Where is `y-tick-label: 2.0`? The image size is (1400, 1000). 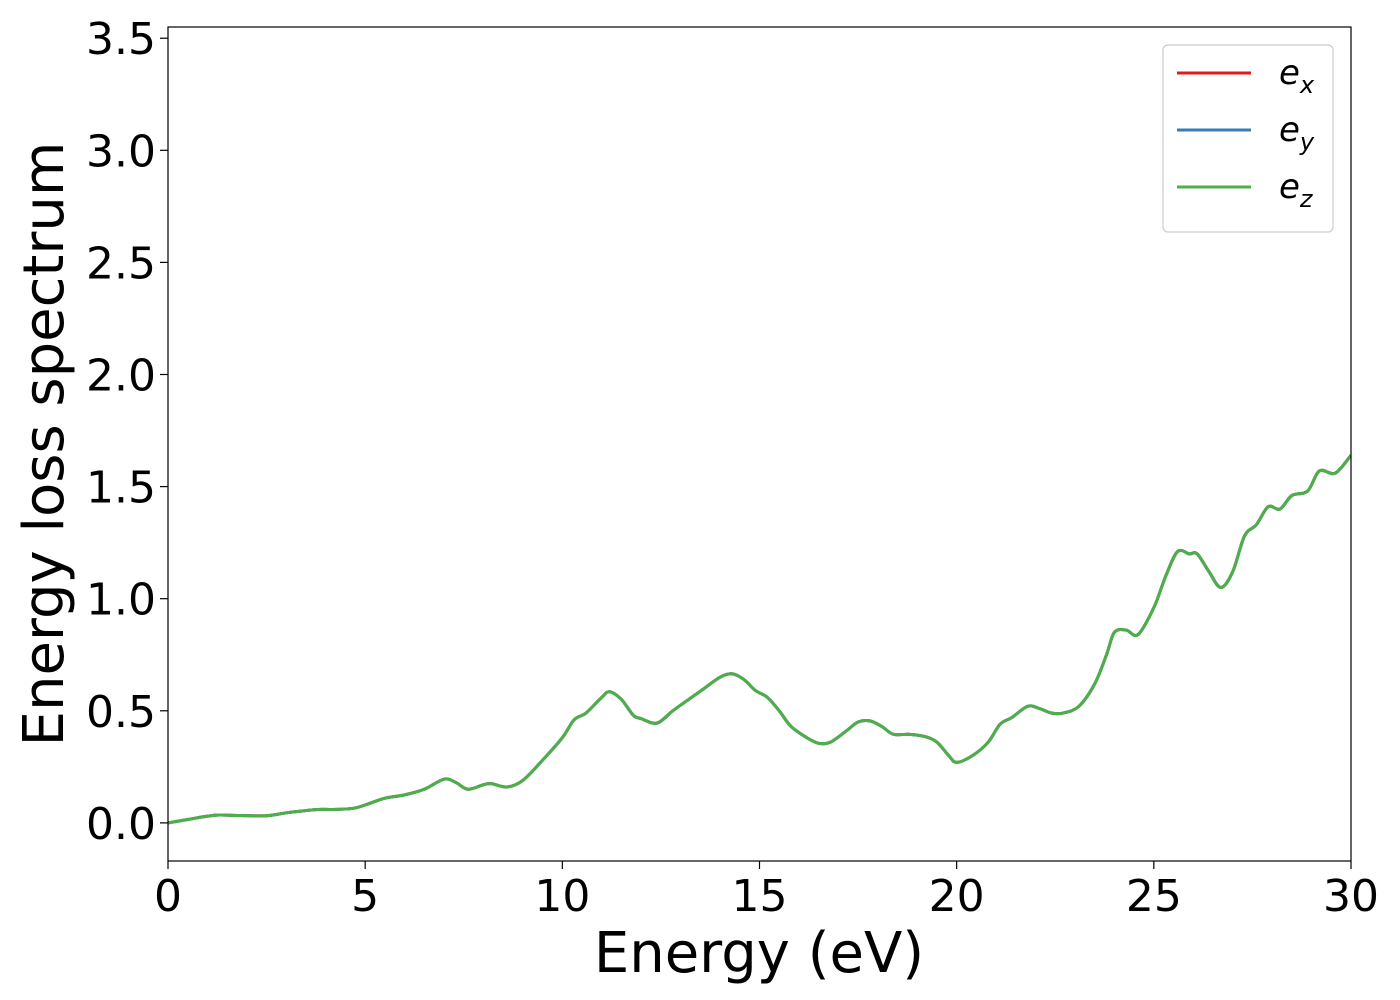 y-tick-label: 2.0 is located at coordinates (121, 376).